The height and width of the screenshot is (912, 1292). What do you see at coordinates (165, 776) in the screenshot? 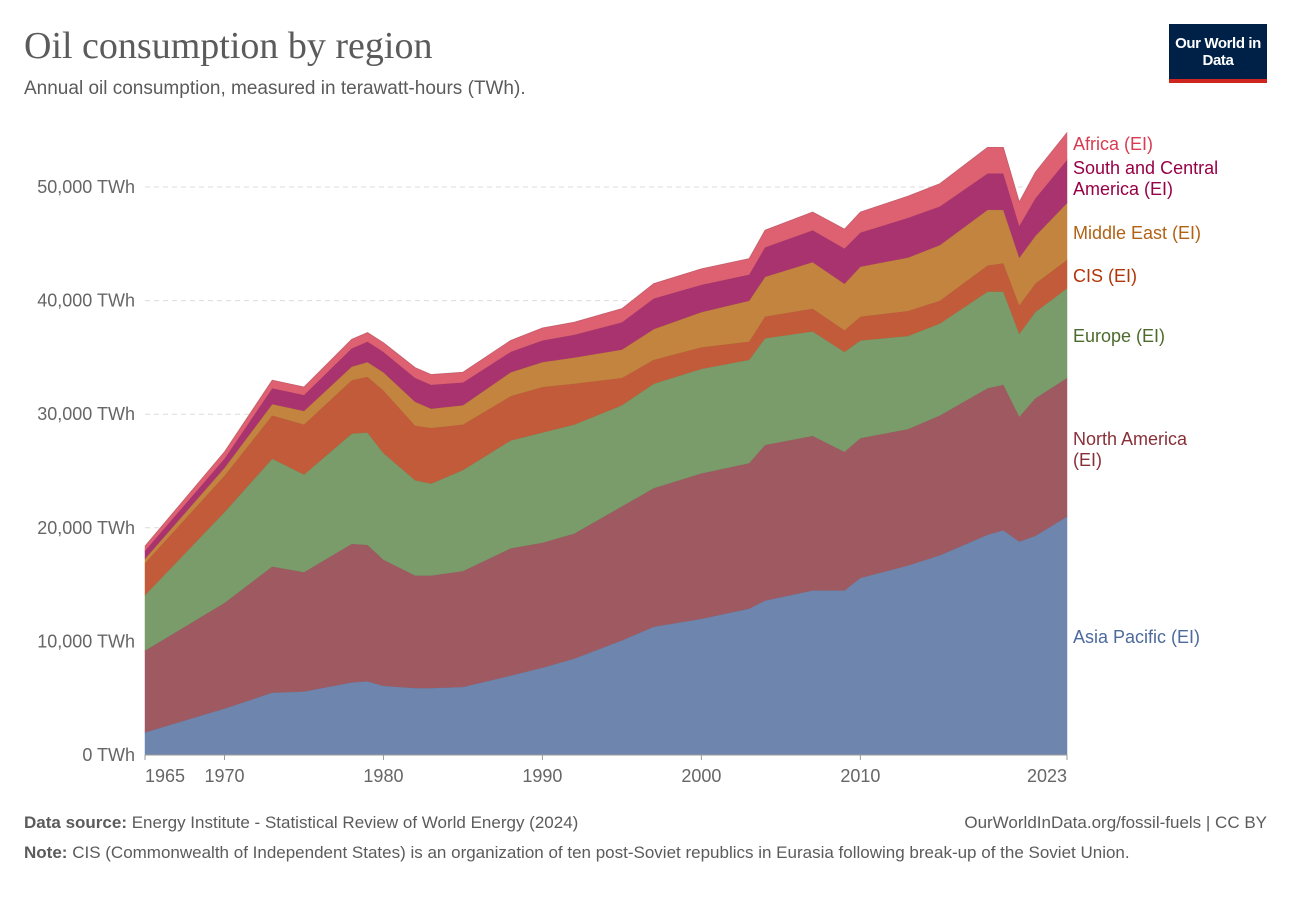
I see `x-tick-label: 1965` at bounding box center [165, 776].